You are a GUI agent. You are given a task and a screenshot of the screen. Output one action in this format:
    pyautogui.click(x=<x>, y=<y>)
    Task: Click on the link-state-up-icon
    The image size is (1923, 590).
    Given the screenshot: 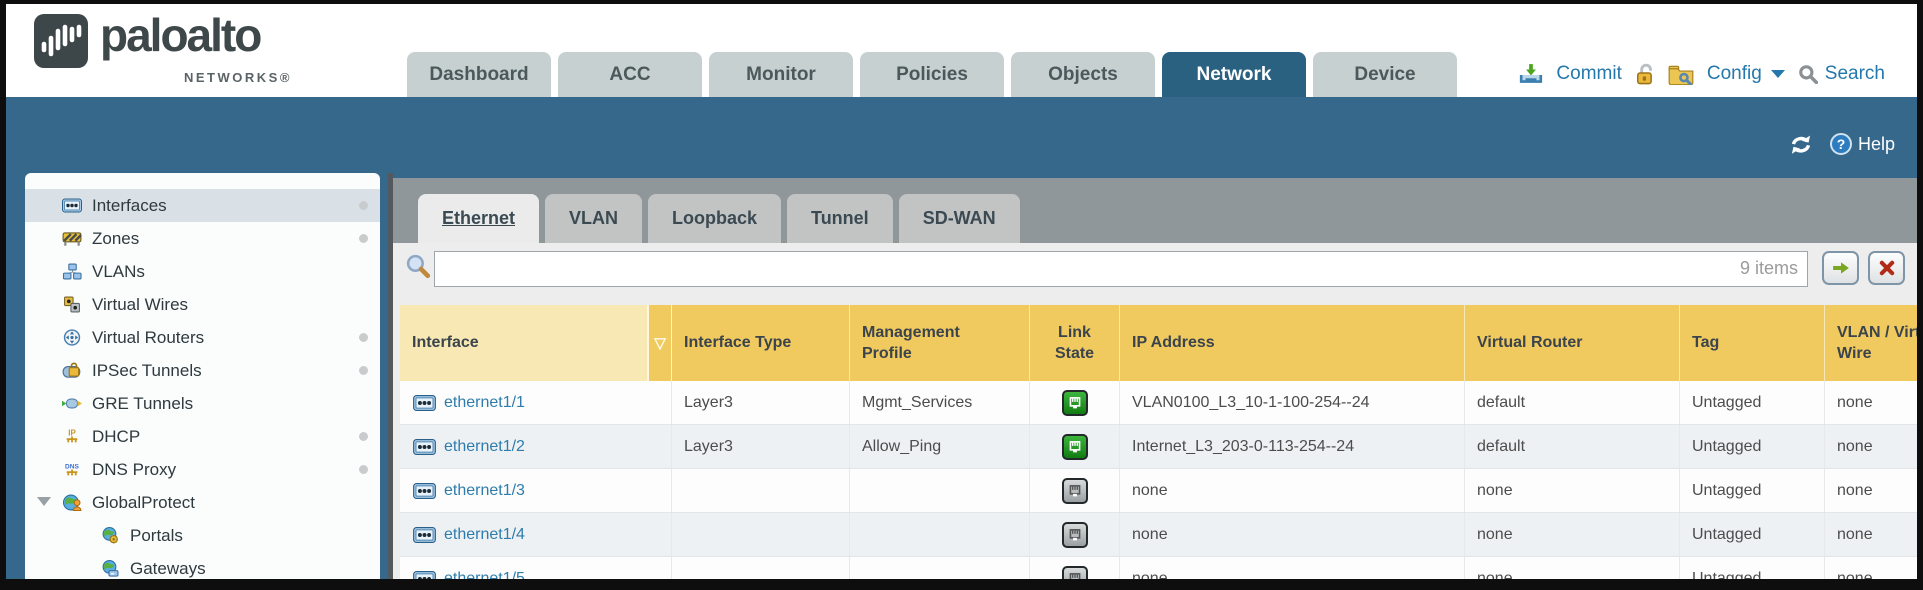 What is the action you would take?
    pyautogui.click(x=1074, y=402)
    